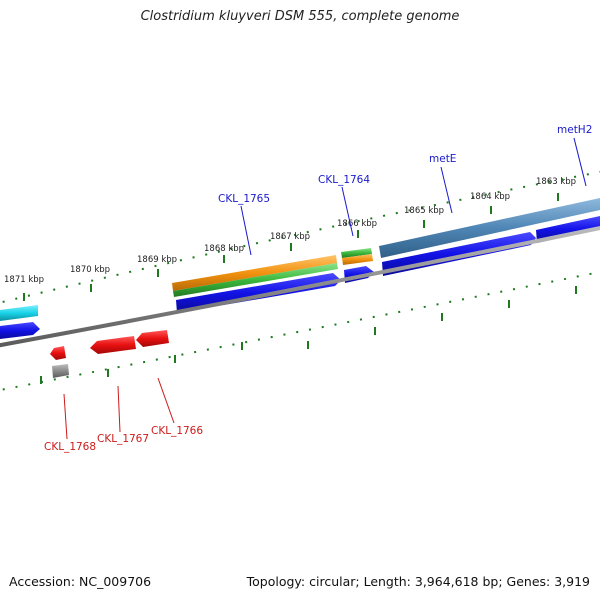 This screenshot has width=600, height=600. What do you see at coordinates (574, 130) in the screenshot?
I see `label-metH2: metH2` at bounding box center [574, 130].